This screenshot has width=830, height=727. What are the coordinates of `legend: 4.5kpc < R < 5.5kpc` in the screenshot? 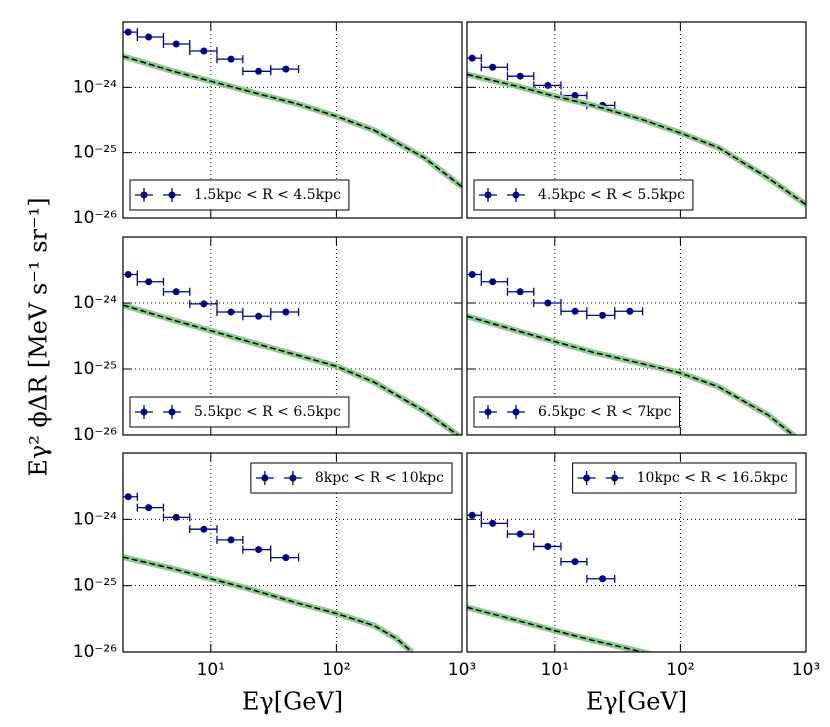 It's located at (583, 195).